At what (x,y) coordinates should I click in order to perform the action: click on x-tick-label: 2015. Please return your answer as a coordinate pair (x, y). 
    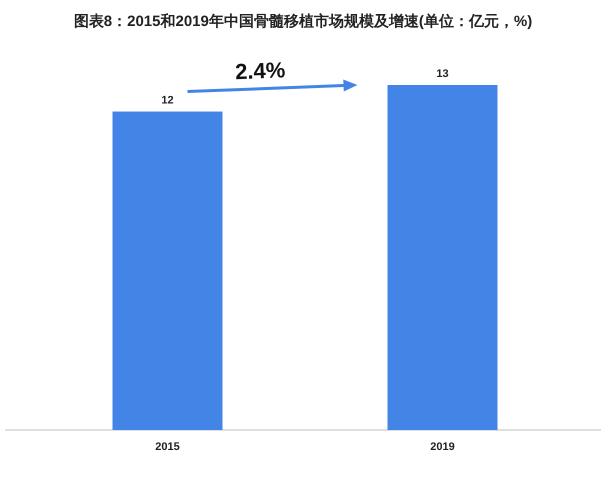
    Looking at the image, I should click on (167, 447).